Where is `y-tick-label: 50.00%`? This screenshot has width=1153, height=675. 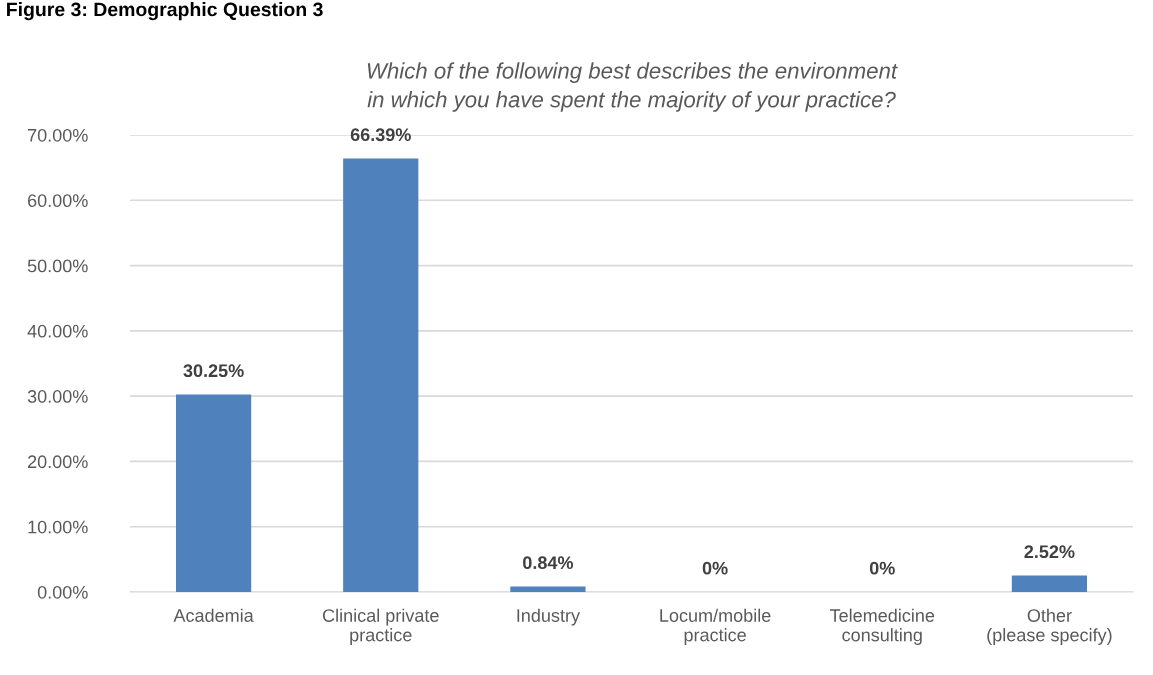
y-tick-label: 50.00% is located at coordinates (57, 266).